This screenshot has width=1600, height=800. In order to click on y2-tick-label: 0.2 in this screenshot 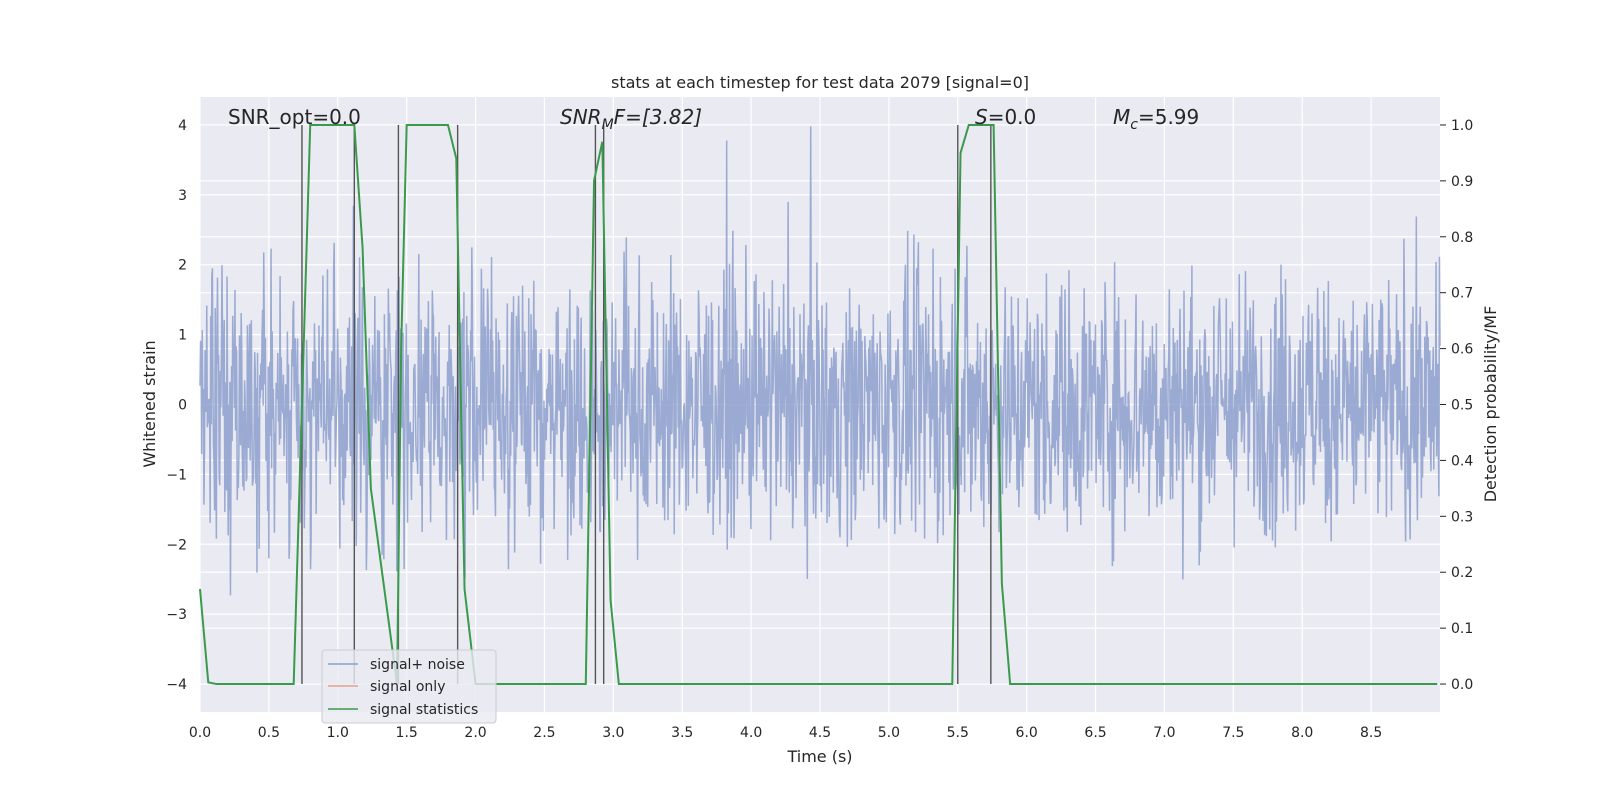, I will do `click(1462, 573)`.